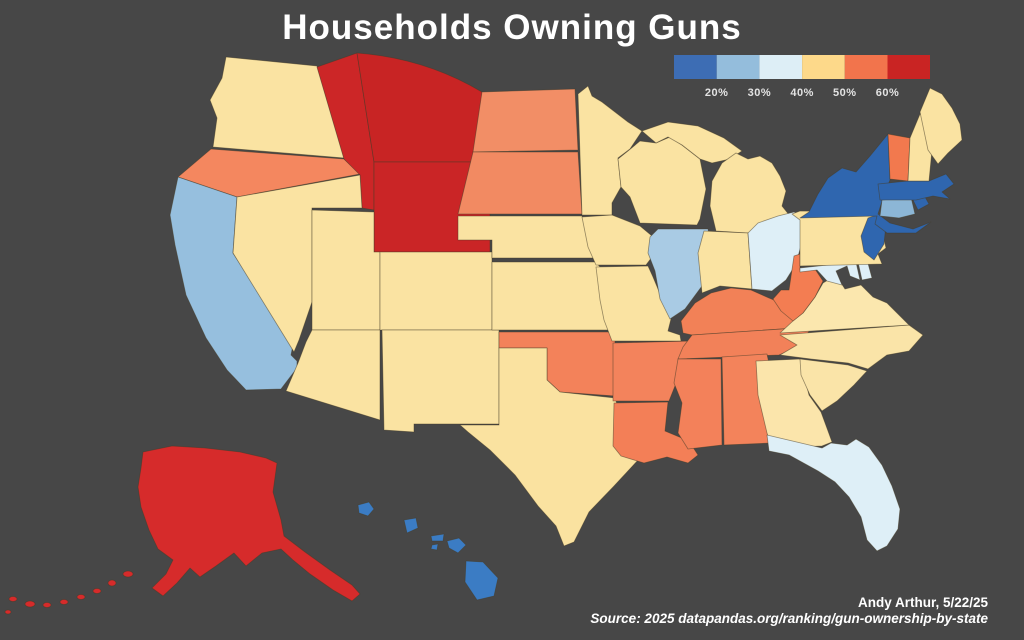 Image resolution: width=1024 pixels, height=640 pixels. What do you see at coordinates (333, 375) in the screenshot?
I see `state-arizona` at bounding box center [333, 375].